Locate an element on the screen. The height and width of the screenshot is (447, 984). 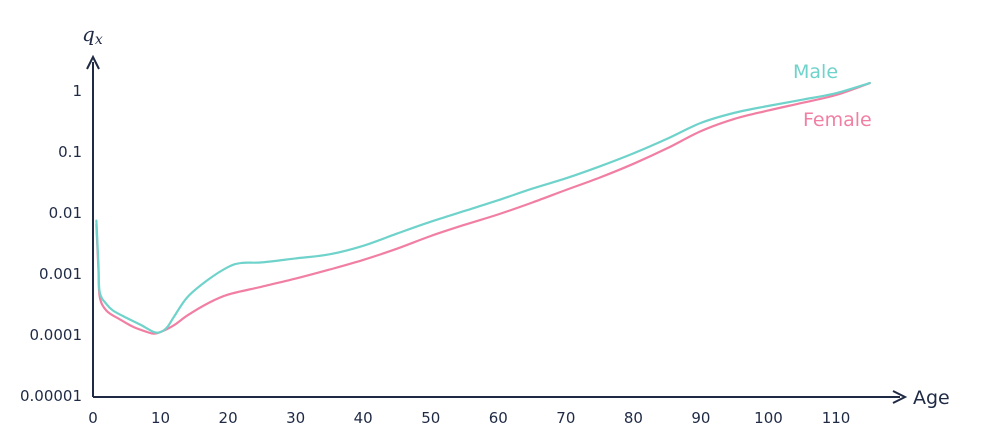
legend-label-female: Female is located at coordinates (837, 120).